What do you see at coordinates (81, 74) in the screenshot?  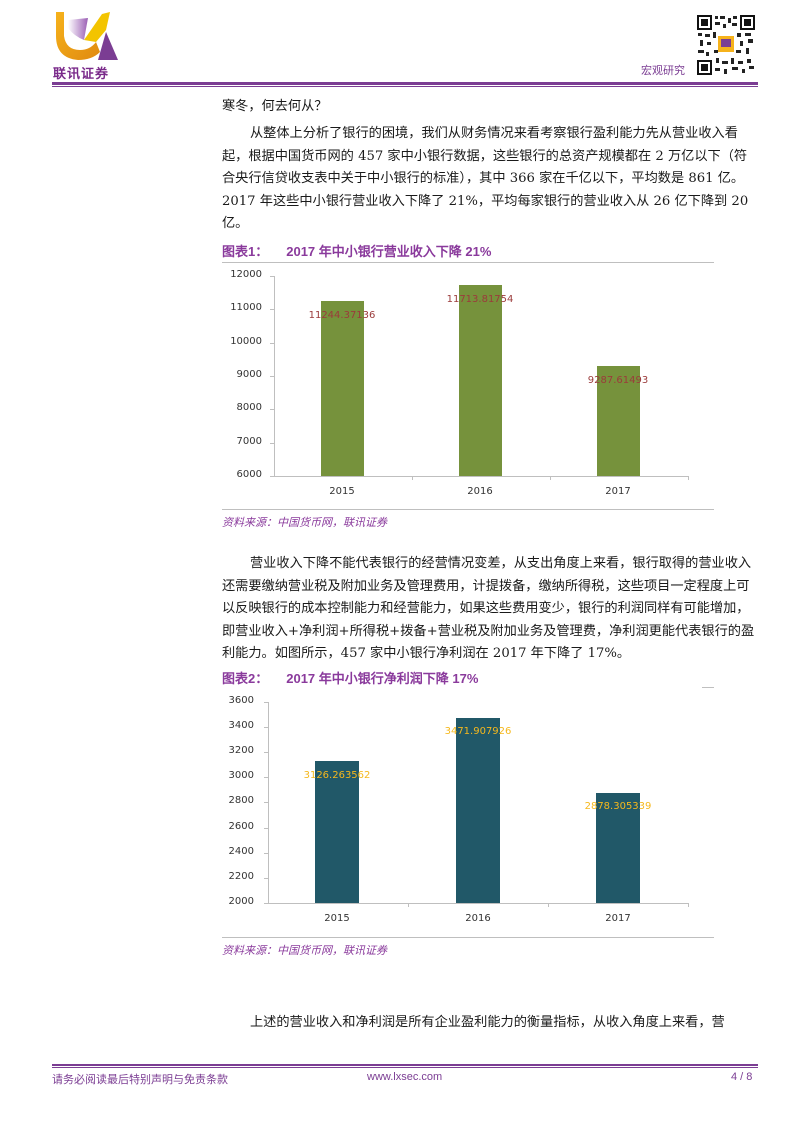 I see `logo-text: 联讯证券` at bounding box center [81, 74].